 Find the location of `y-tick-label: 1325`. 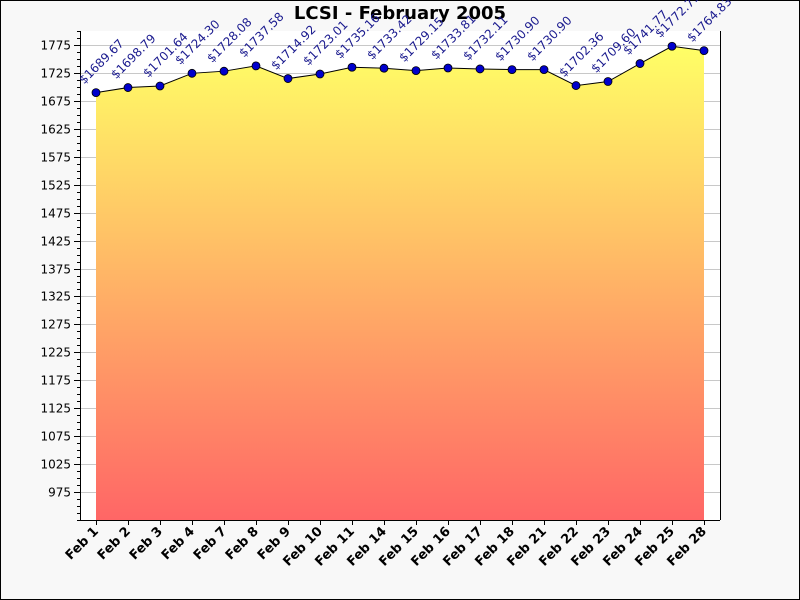

y-tick-label: 1325 is located at coordinates (55, 297).